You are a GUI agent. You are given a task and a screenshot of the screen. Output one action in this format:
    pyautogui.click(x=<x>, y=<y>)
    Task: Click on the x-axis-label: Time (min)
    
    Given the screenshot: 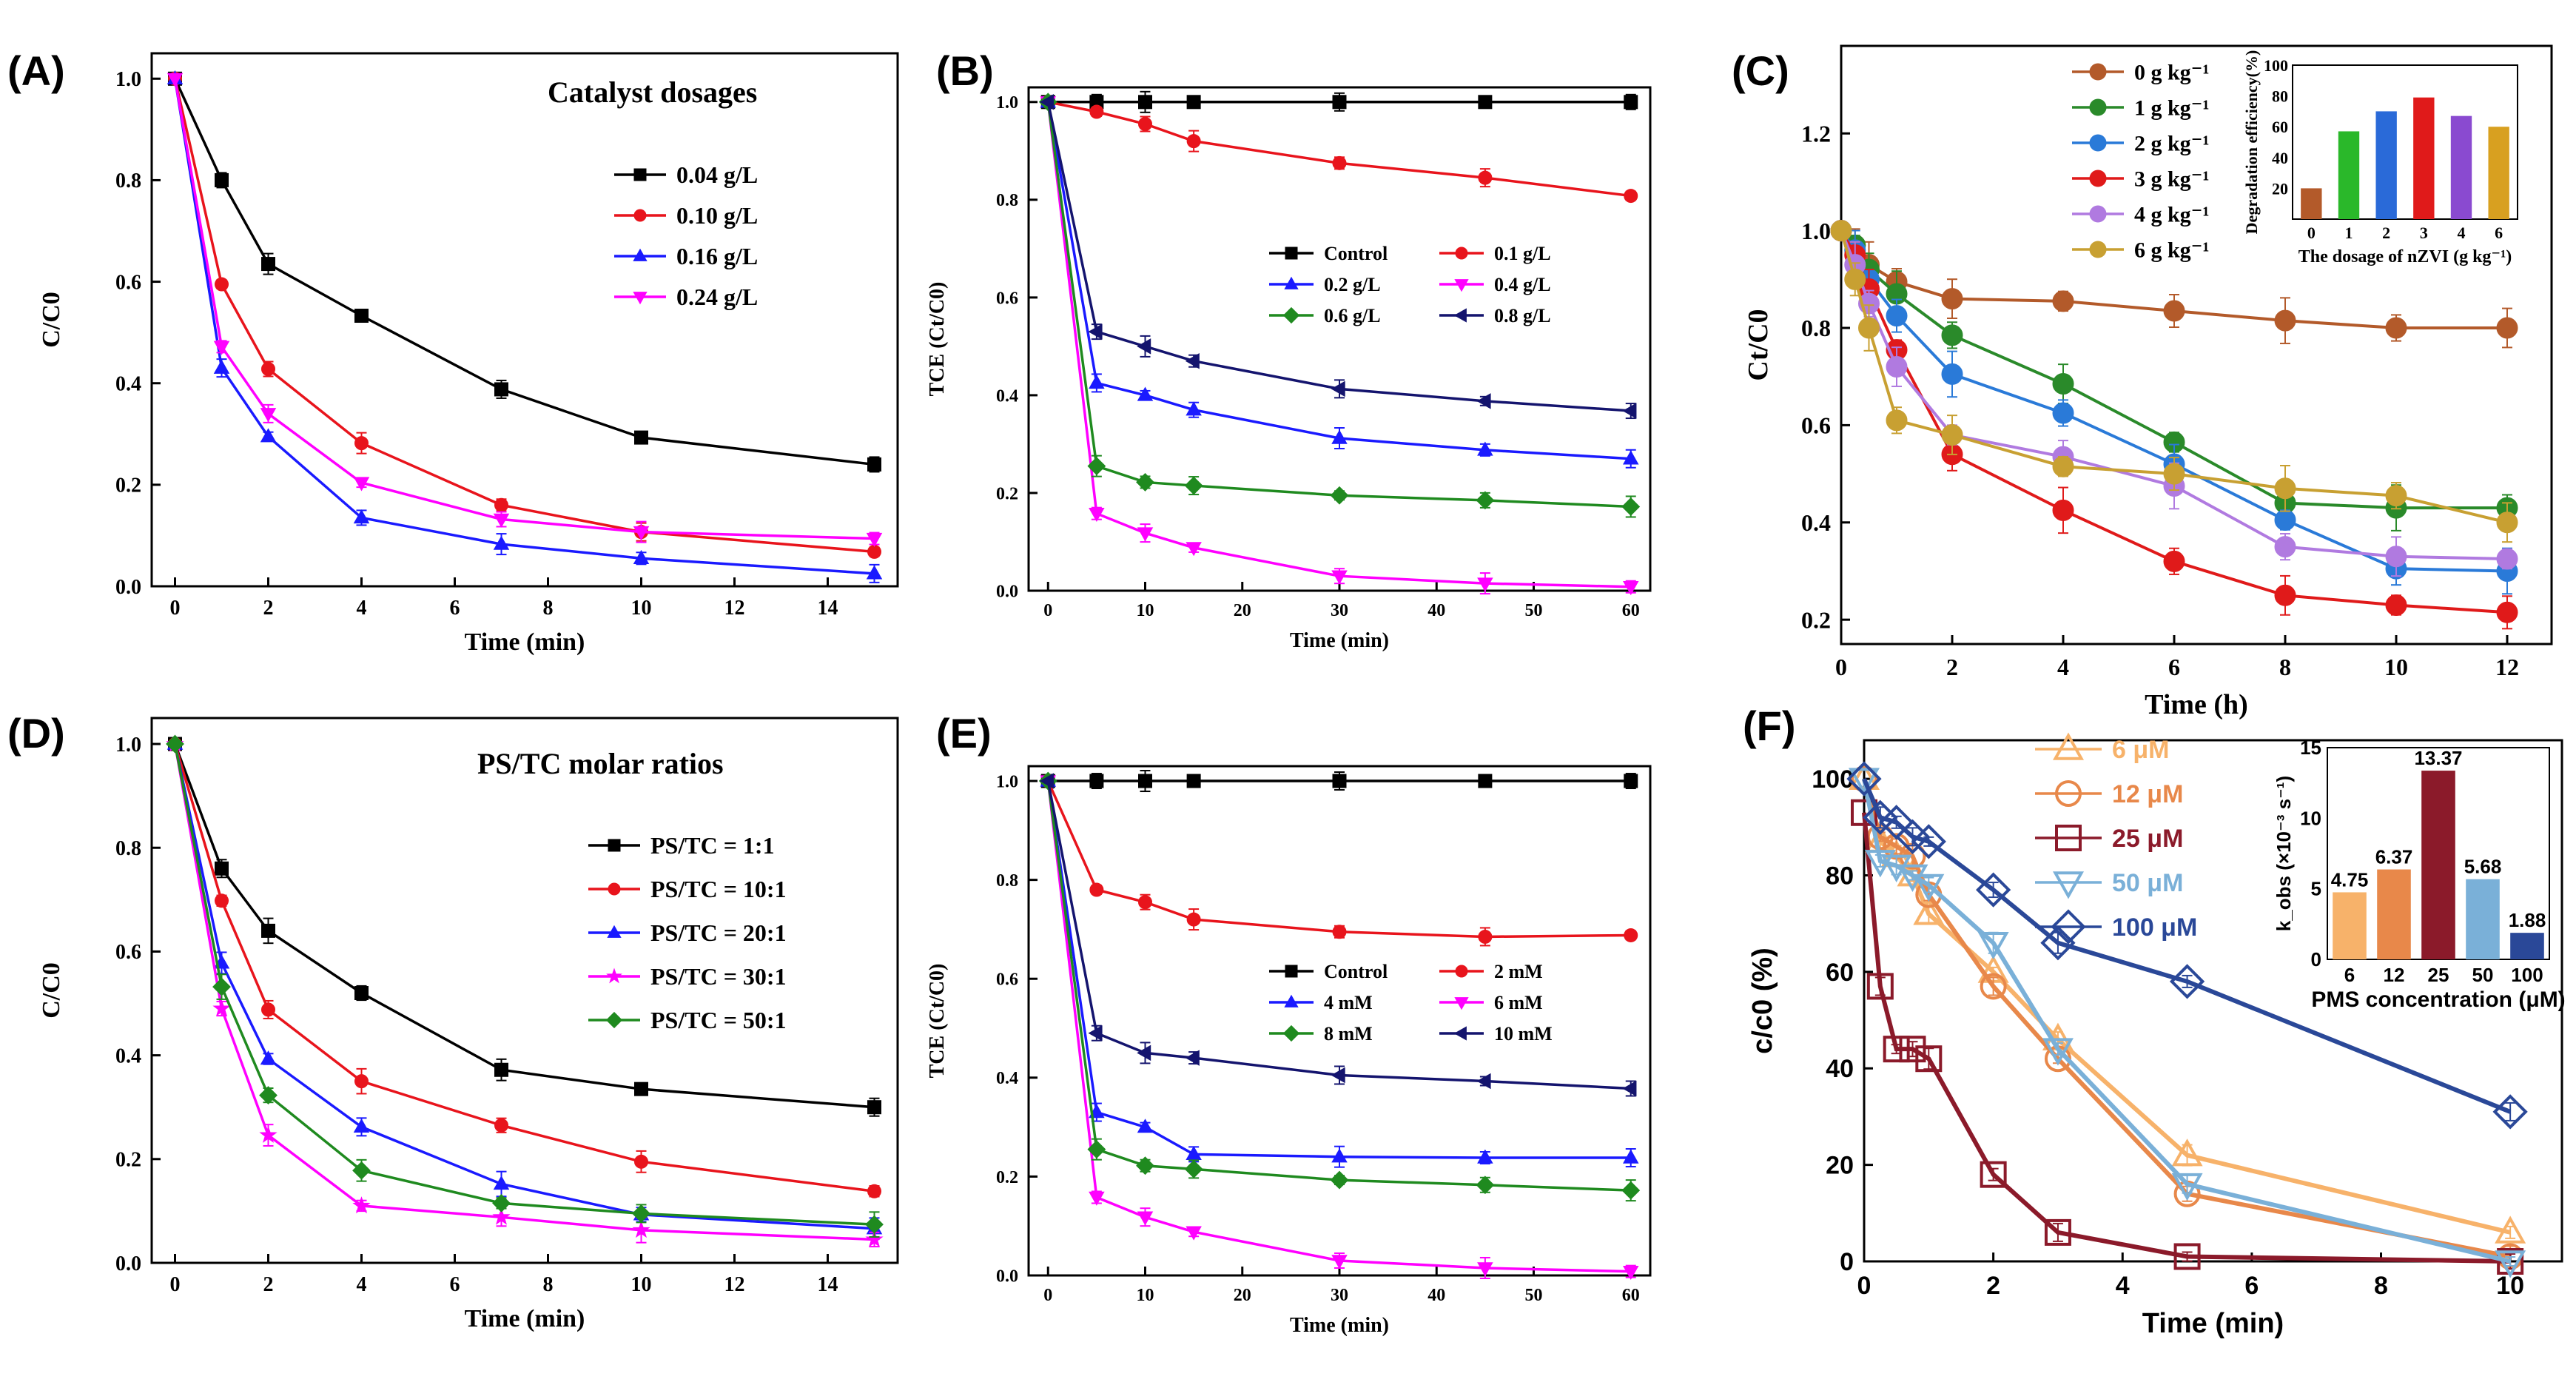 What is the action you would take?
    pyautogui.click(x=525, y=642)
    